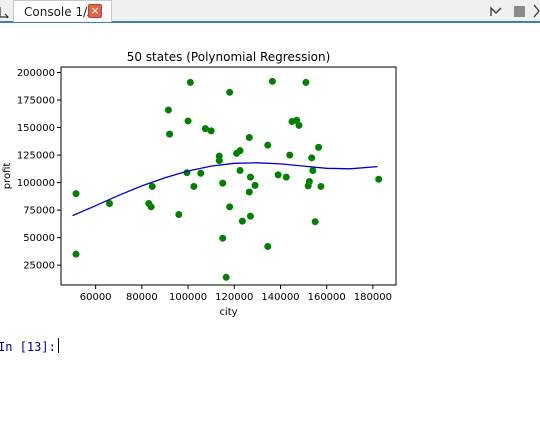 Image resolution: width=540 pixels, height=443 pixels. What do you see at coordinates (39, 211) in the screenshot?
I see `y-tick-label: 75000` at bounding box center [39, 211].